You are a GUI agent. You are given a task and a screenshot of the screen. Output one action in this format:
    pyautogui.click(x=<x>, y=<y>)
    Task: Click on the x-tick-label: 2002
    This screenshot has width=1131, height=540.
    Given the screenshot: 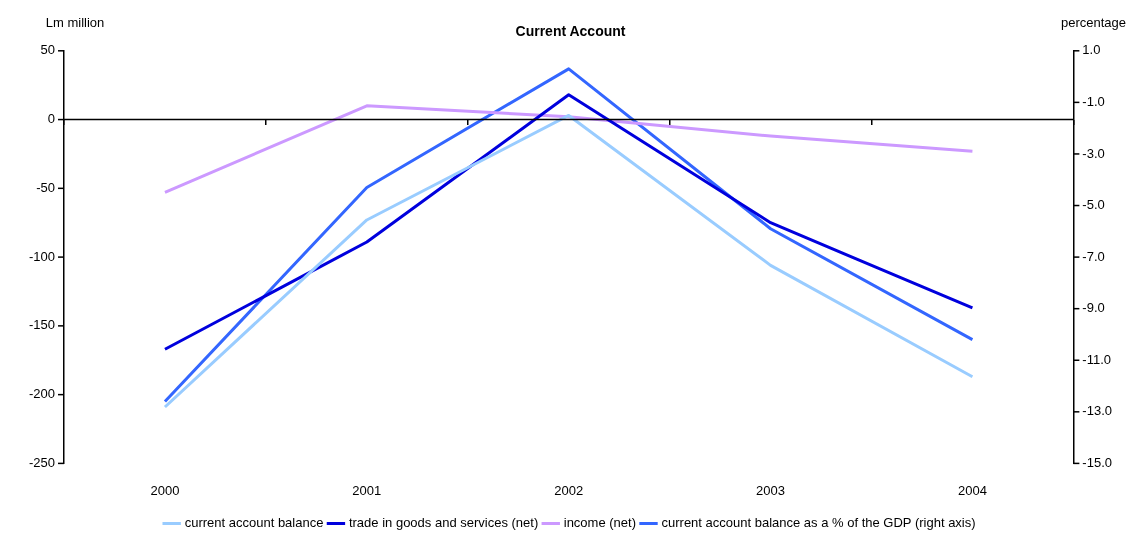 What is the action you would take?
    pyautogui.click(x=569, y=490)
    